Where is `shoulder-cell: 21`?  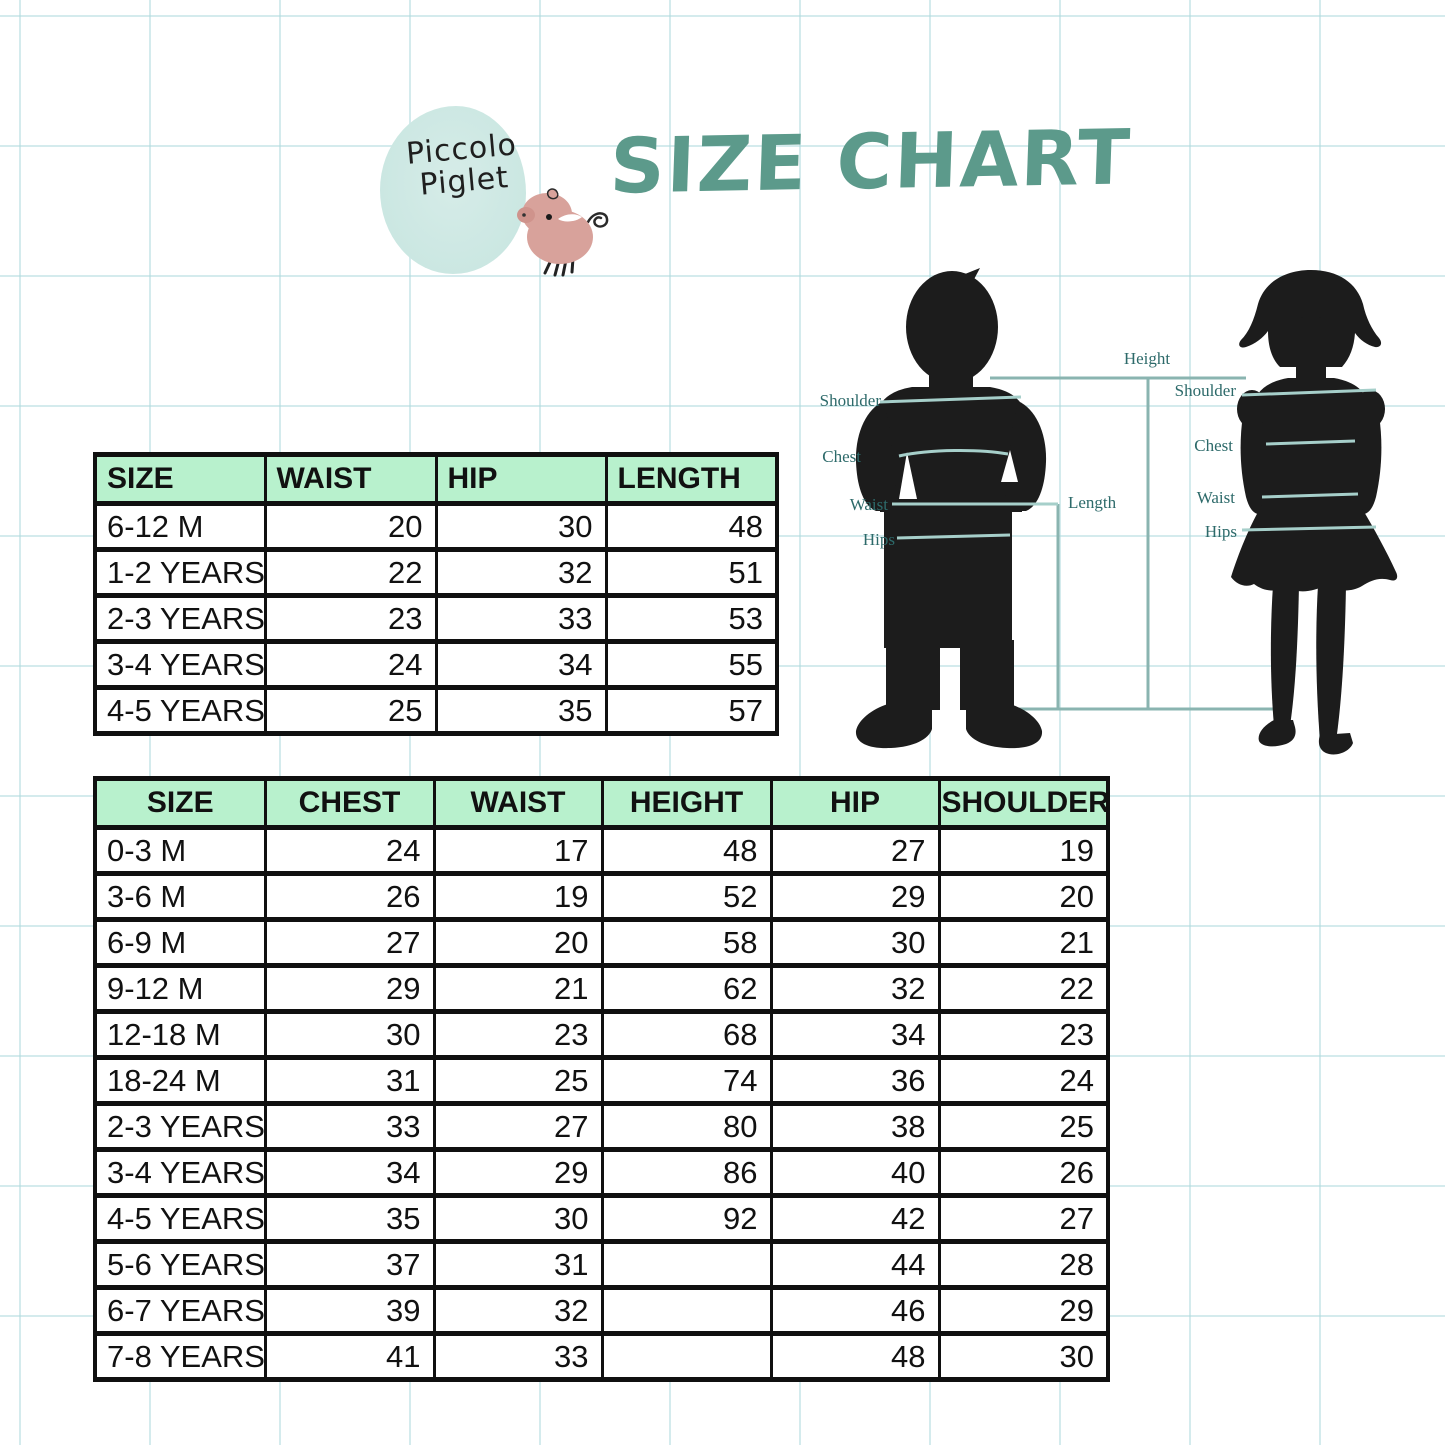
shoulder-cell: 21 is located at coordinates (1023, 942).